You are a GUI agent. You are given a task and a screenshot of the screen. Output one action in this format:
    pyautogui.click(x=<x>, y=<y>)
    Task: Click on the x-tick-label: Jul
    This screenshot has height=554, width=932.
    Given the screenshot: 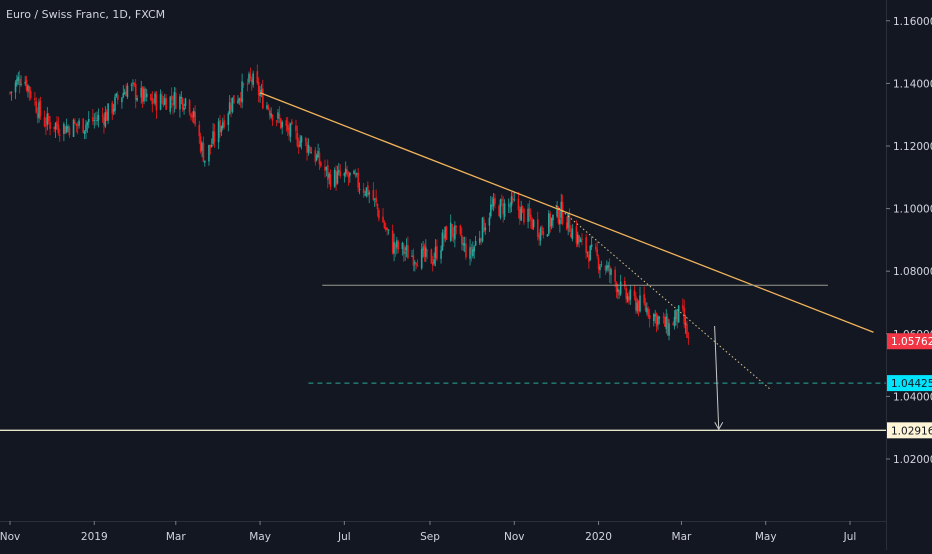 What is the action you would take?
    pyautogui.click(x=850, y=537)
    